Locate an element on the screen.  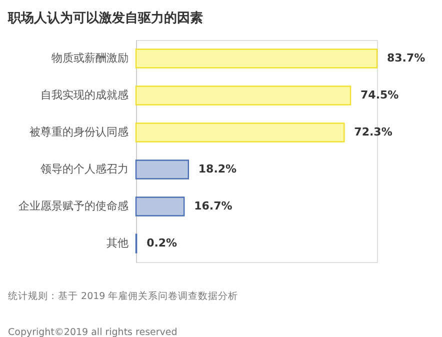
data-label: 0.2% is located at coordinates (162, 243).